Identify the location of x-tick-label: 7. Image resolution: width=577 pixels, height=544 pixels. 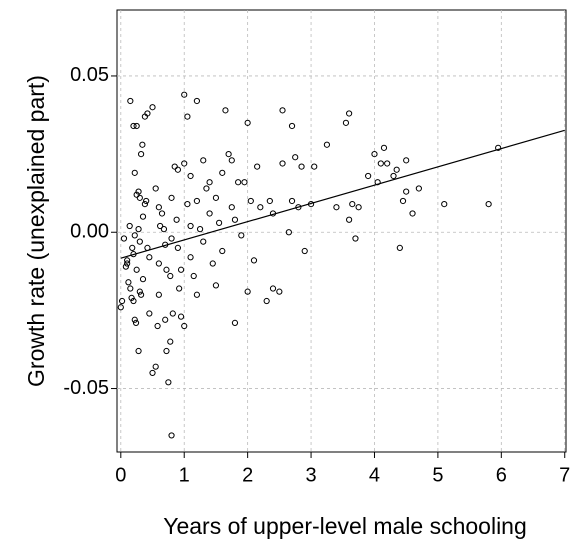
(564, 475).